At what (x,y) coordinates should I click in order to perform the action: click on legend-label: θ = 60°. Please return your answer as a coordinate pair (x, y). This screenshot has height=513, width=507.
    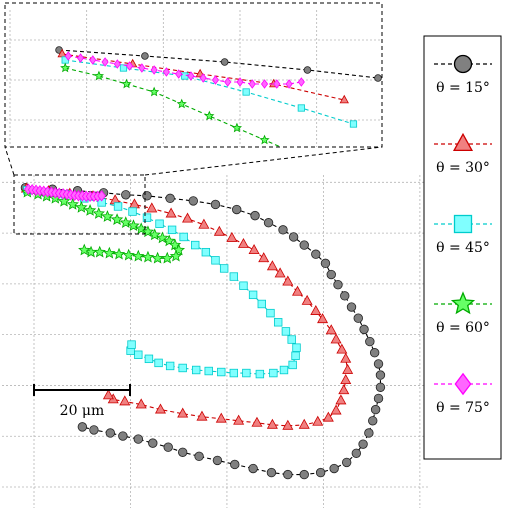
    Looking at the image, I should click on (463, 328).